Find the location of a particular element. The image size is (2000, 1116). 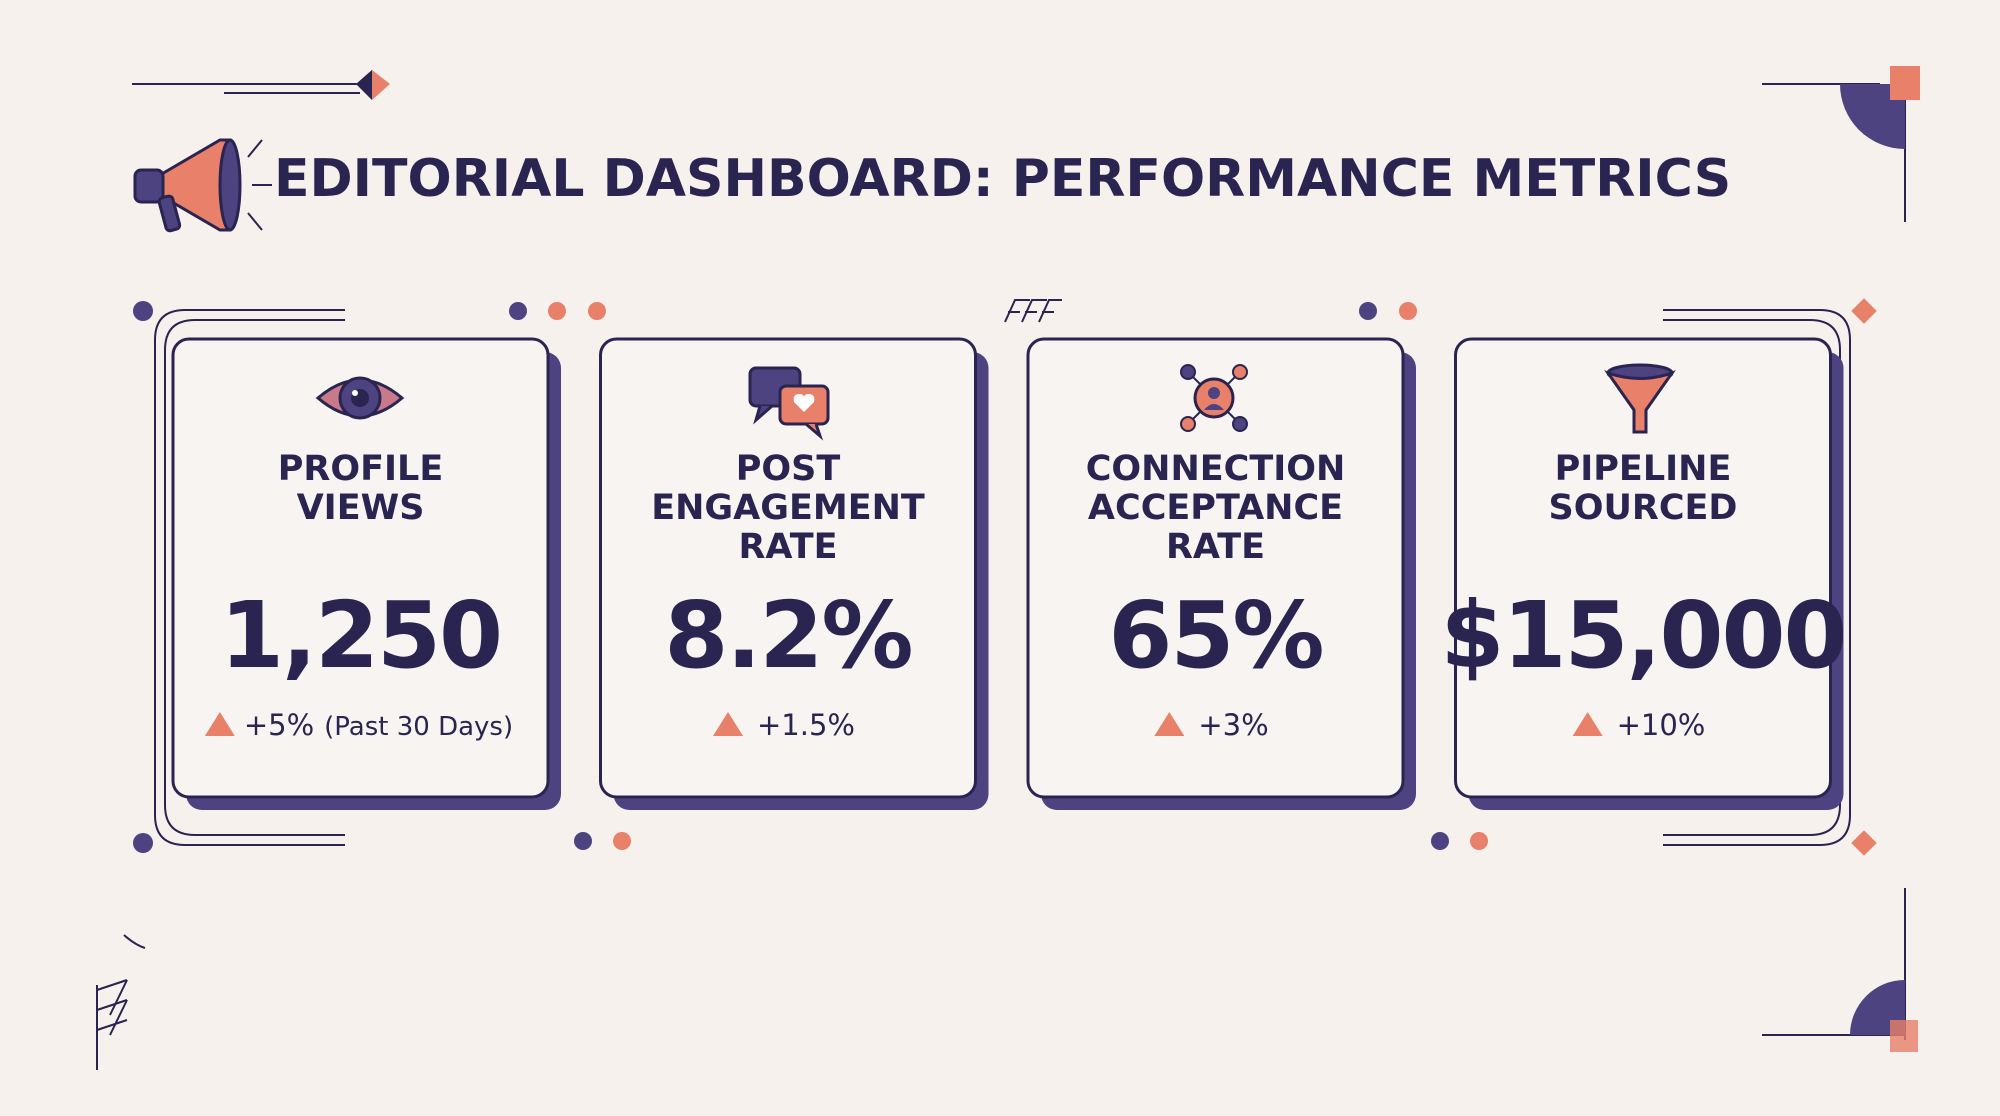

network-icon is located at coordinates (1214, 398).